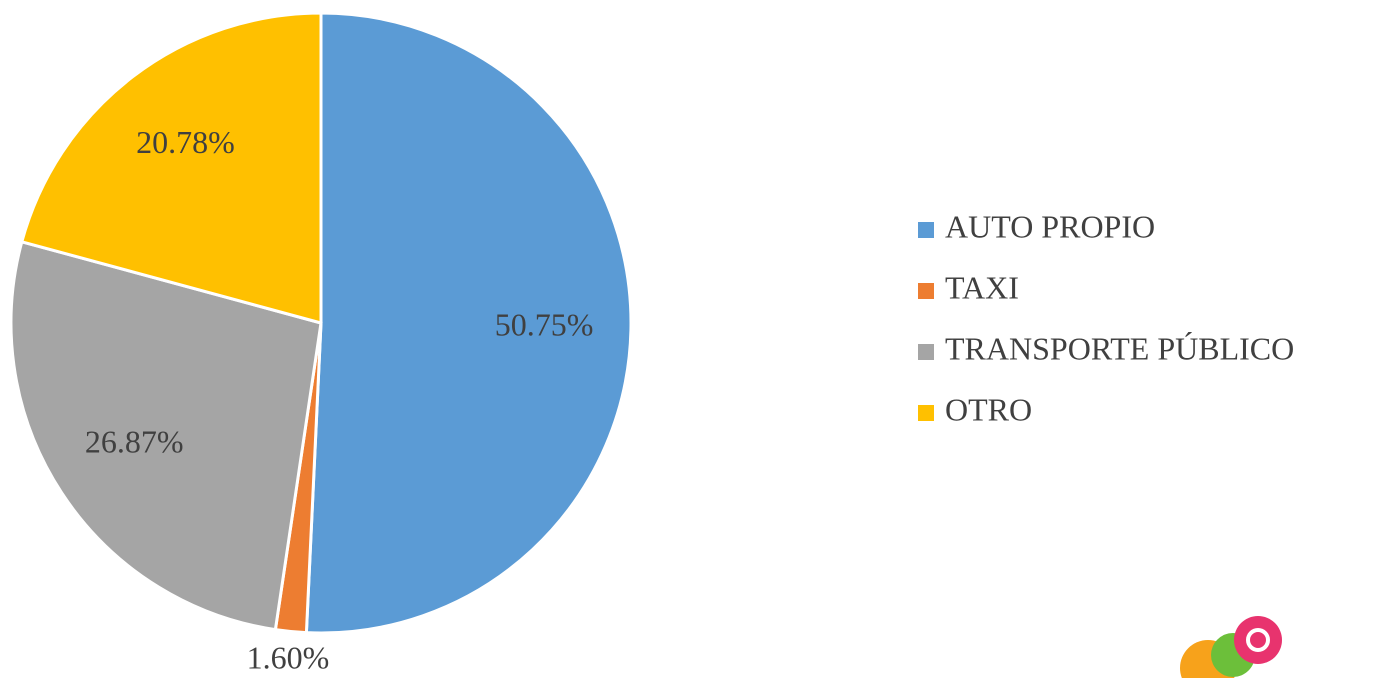  I want to click on logo, so click(1231, 647).